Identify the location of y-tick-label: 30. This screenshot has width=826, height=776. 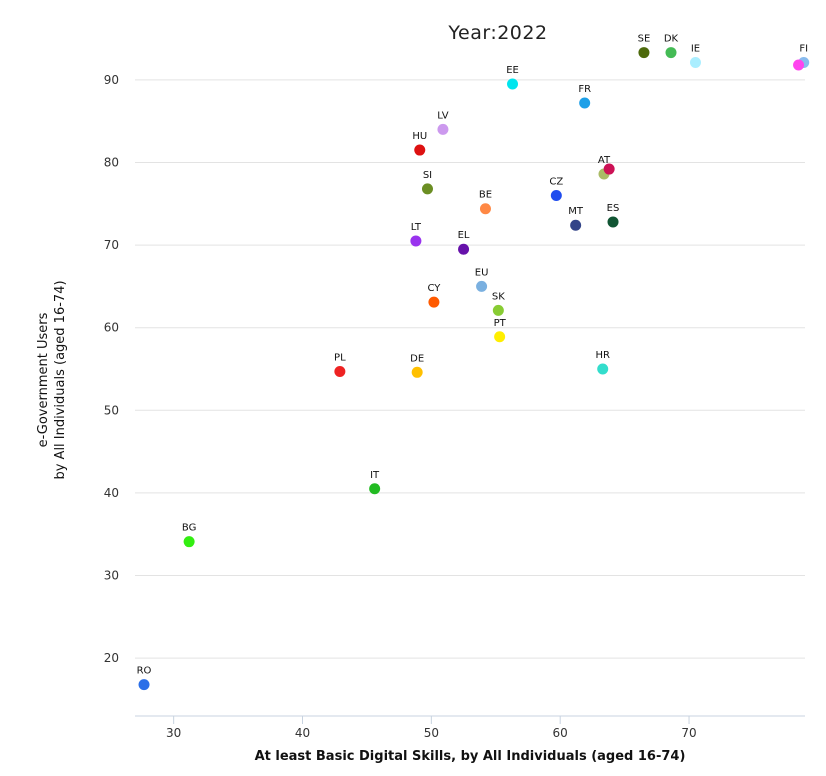
(111, 576).